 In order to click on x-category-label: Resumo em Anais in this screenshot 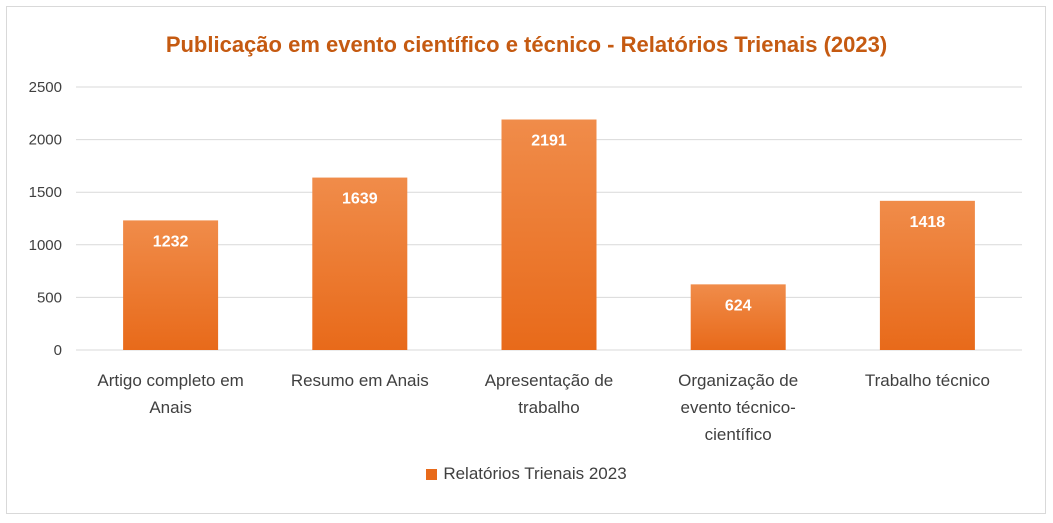, I will do `click(360, 380)`.